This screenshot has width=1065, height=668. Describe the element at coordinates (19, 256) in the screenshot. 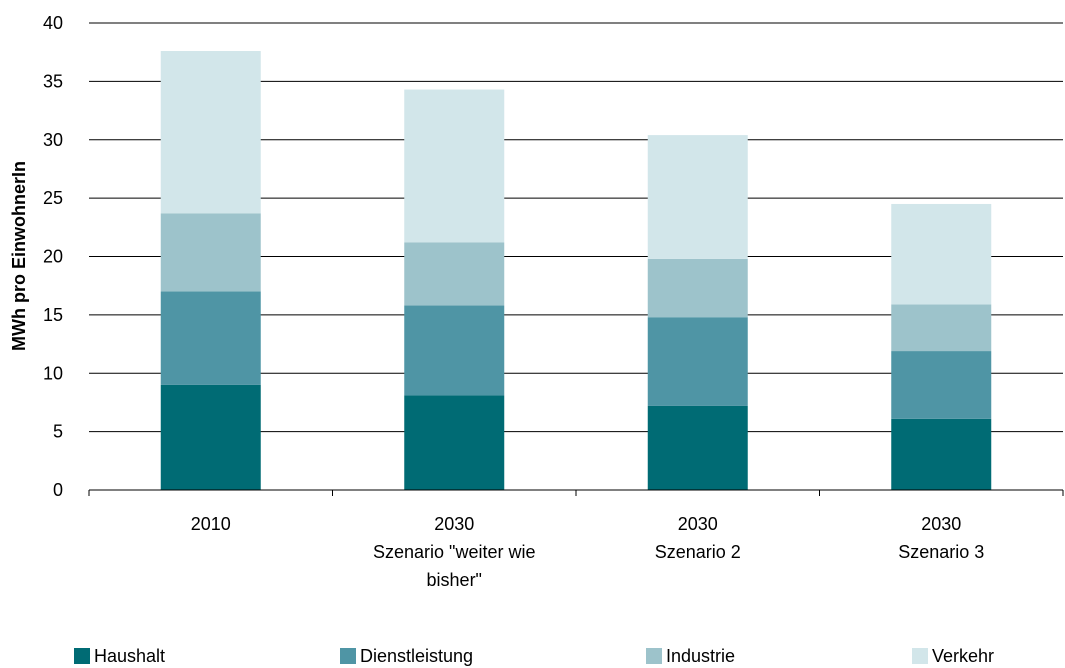

I see `y-axis-label: MWh pro EinwohnerIn` at that location.